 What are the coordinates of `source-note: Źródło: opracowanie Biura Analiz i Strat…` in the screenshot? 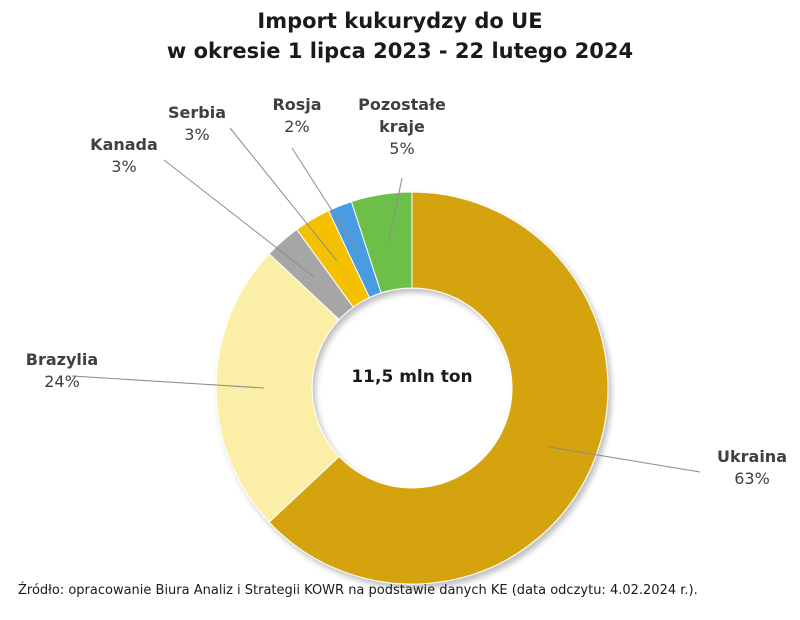 It's located at (358, 590).